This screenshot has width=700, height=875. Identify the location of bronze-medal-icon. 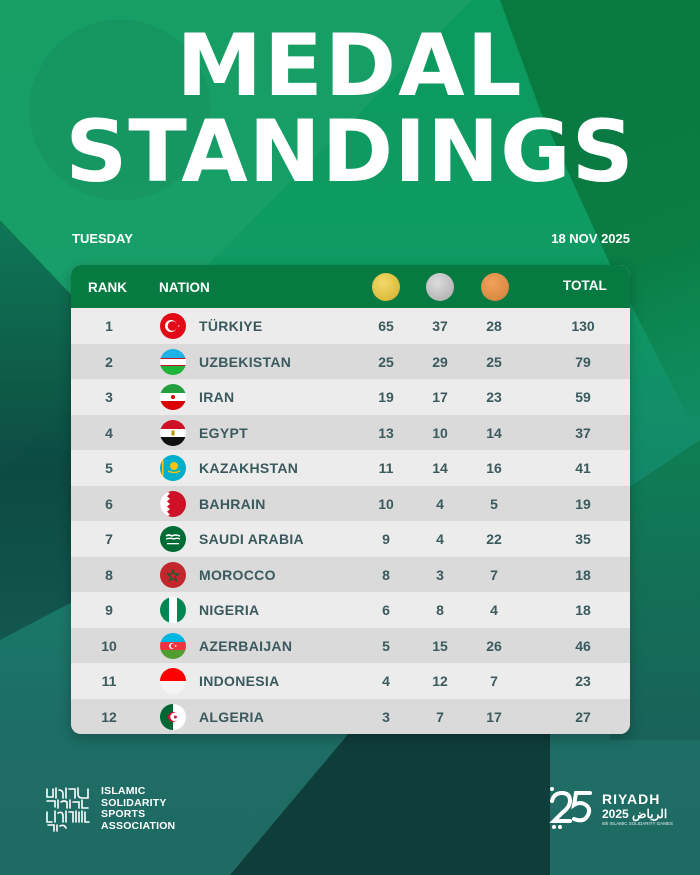
(495, 287).